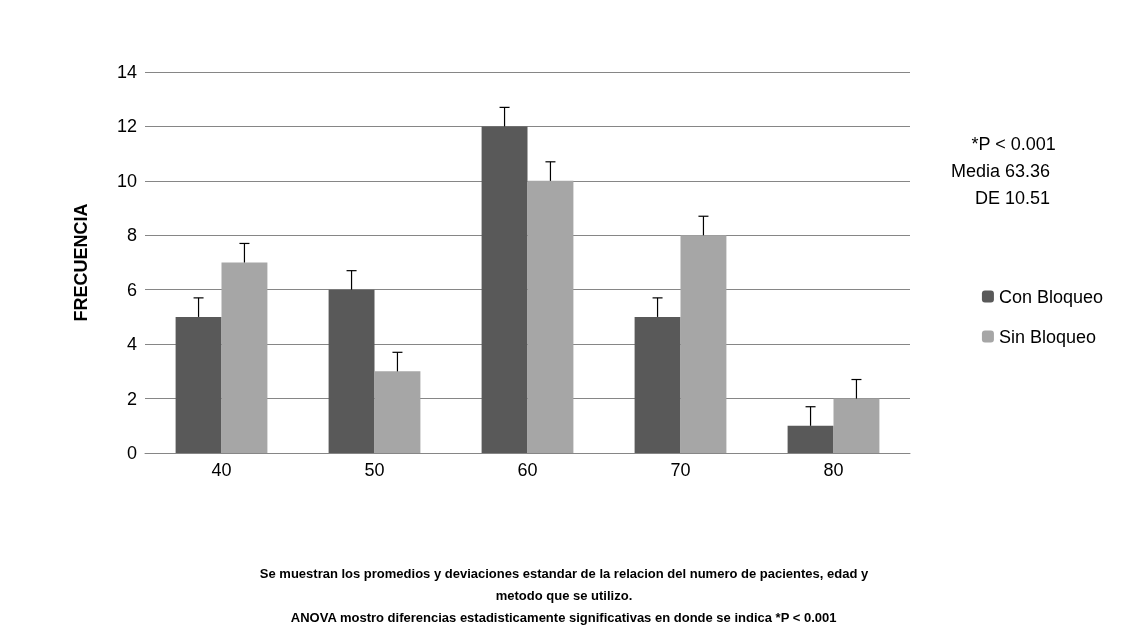  I want to click on legend-label: Con Bloqueo, so click(1051, 296).